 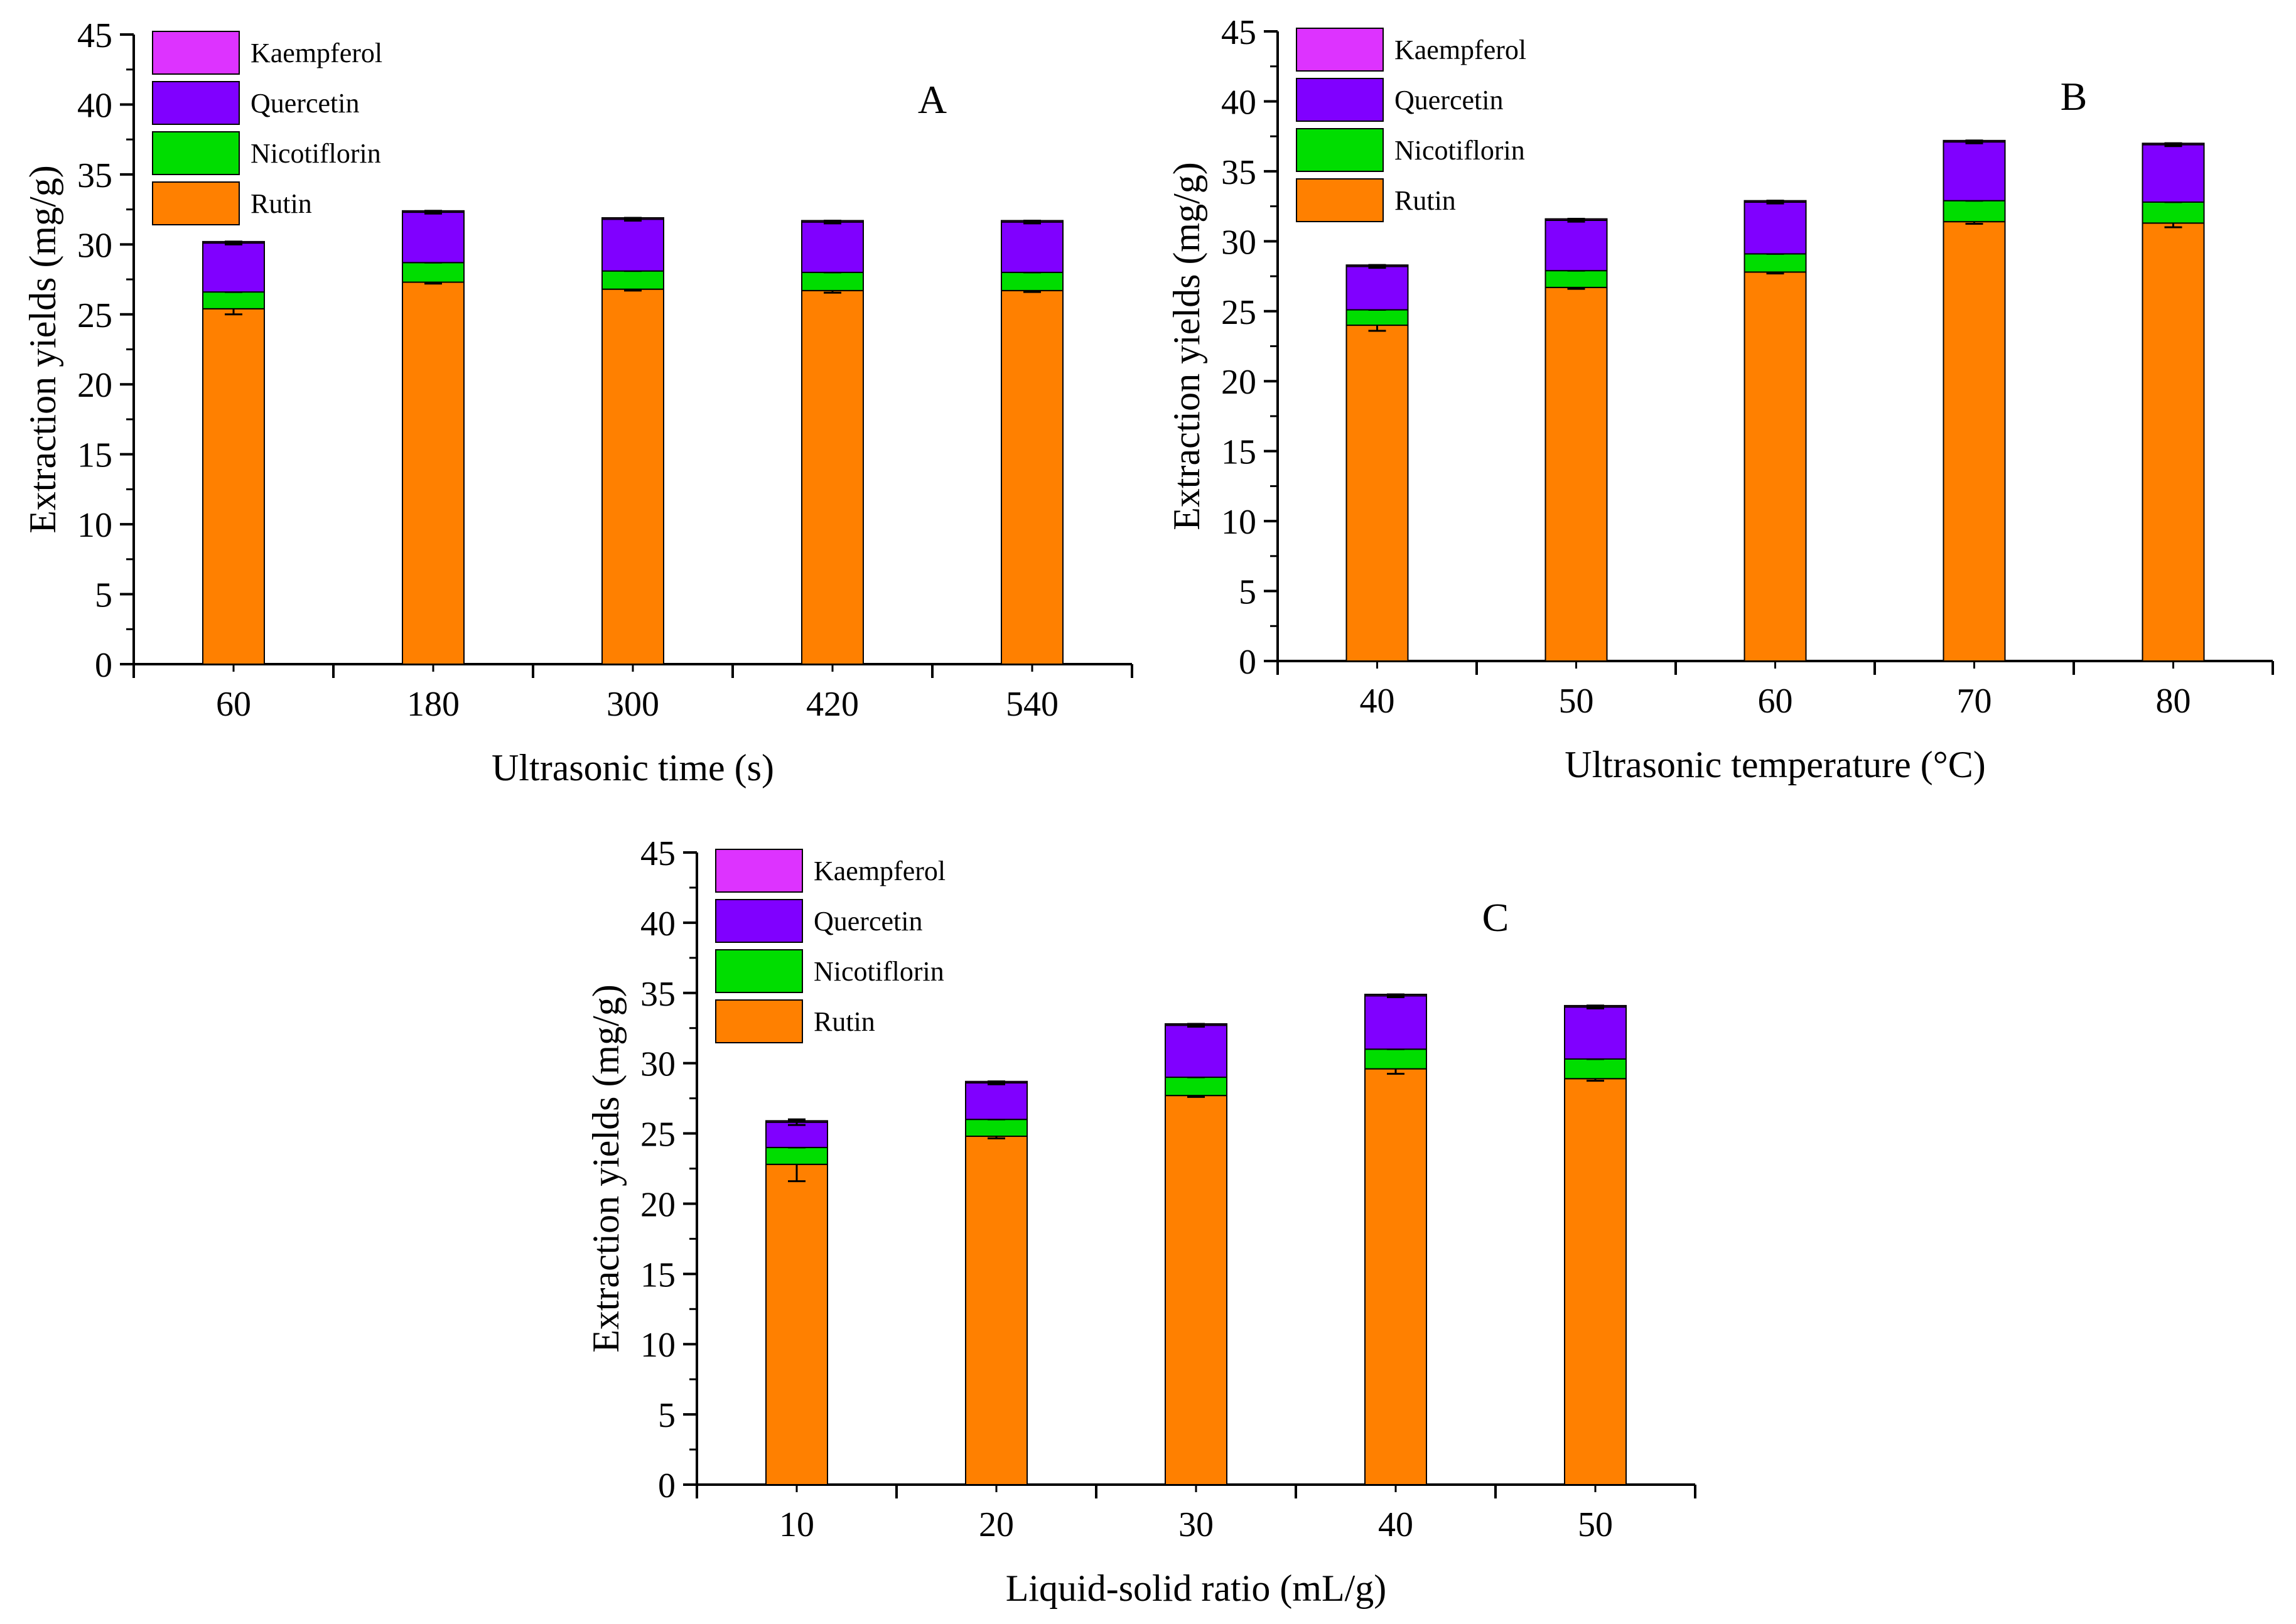 What do you see at coordinates (1197, 1588) in the screenshot?
I see `x-axis-title: Liquid-solid ratio (mL/g)` at bounding box center [1197, 1588].